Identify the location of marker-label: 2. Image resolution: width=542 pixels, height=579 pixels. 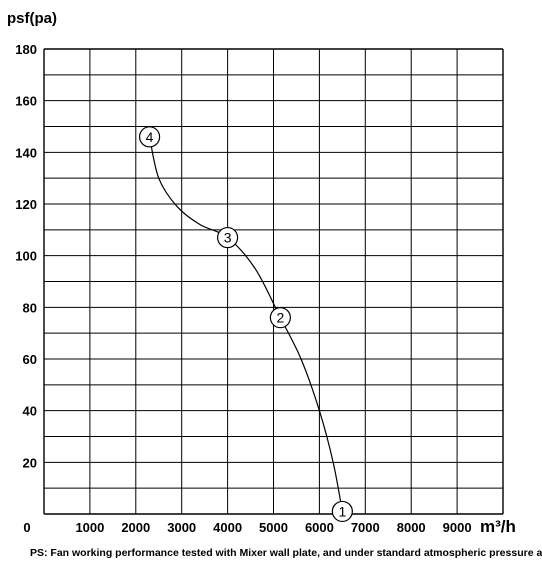
(280, 318).